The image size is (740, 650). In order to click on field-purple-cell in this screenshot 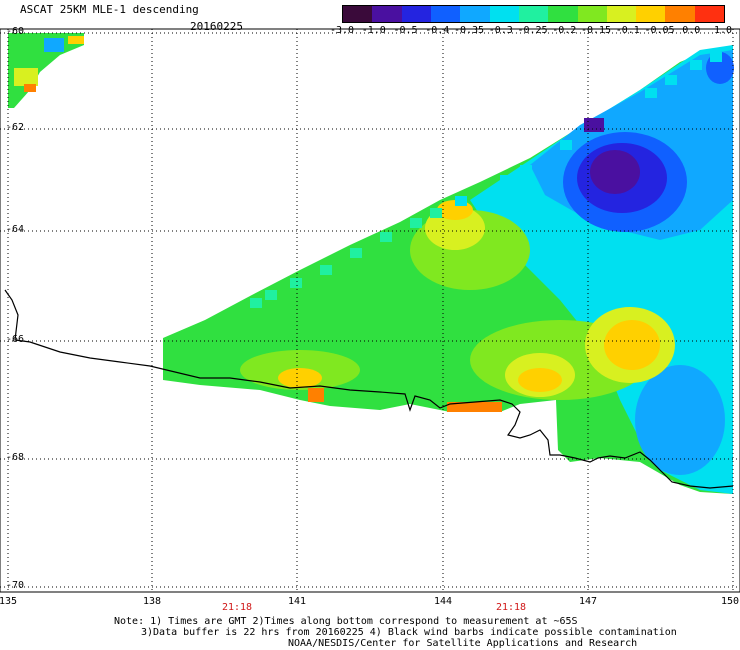, I will do `click(594, 125)`.